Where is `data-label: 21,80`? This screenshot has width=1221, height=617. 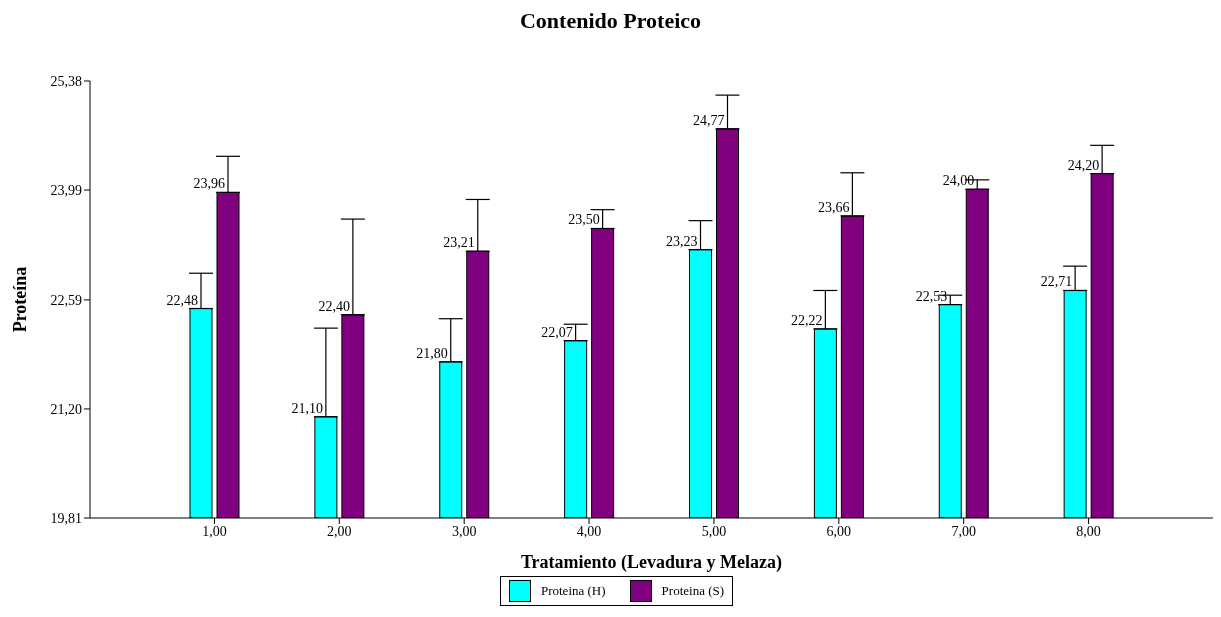 data-label: 21,80 is located at coordinates (432, 353).